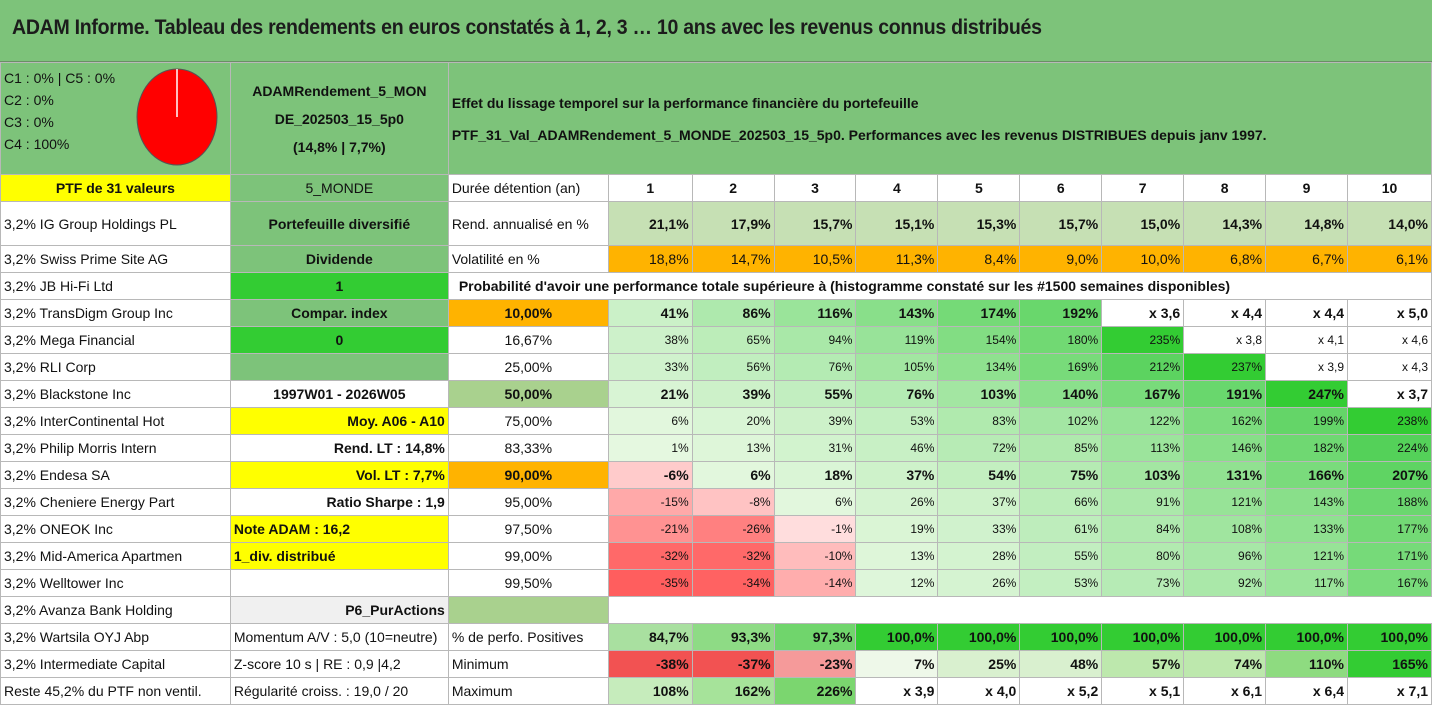  What do you see at coordinates (815, 340) in the screenshot?
I see `proba-value: 94%` at bounding box center [815, 340].